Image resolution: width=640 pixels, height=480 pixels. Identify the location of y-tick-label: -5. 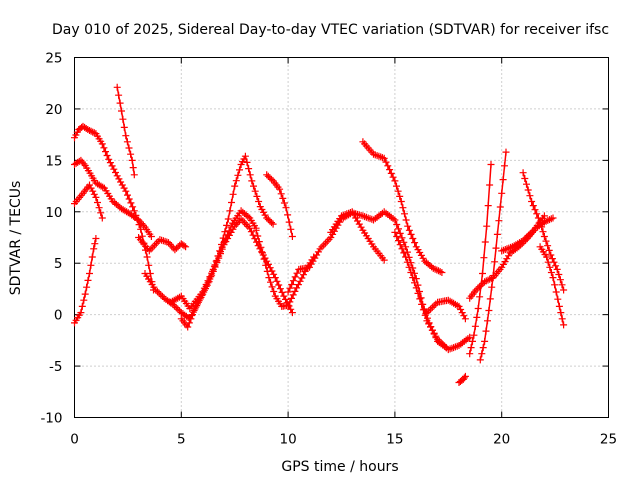
(55, 367).